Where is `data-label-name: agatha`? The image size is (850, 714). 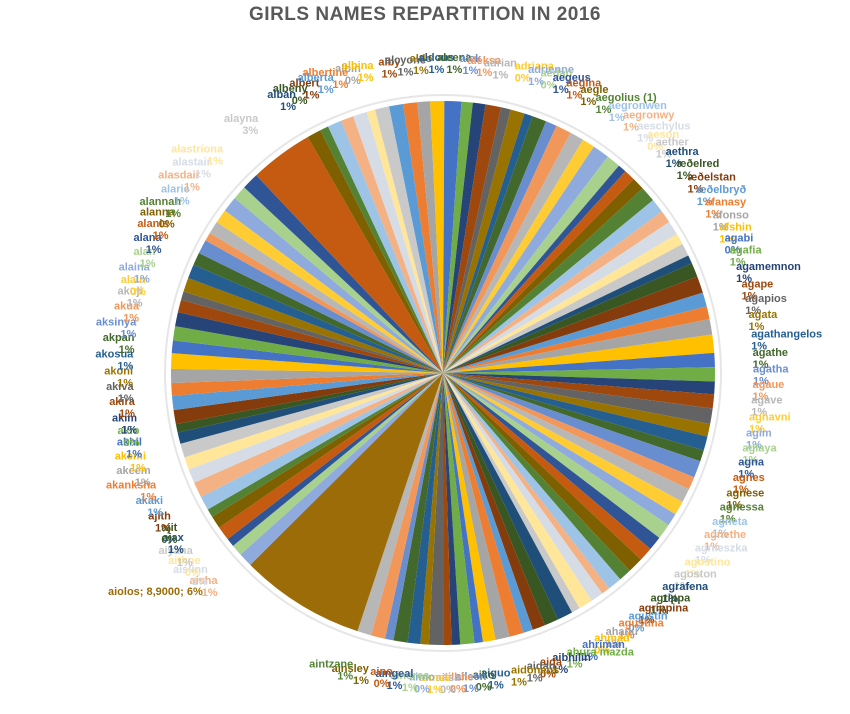 data-label-name: agatha is located at coordinates (771, 370).